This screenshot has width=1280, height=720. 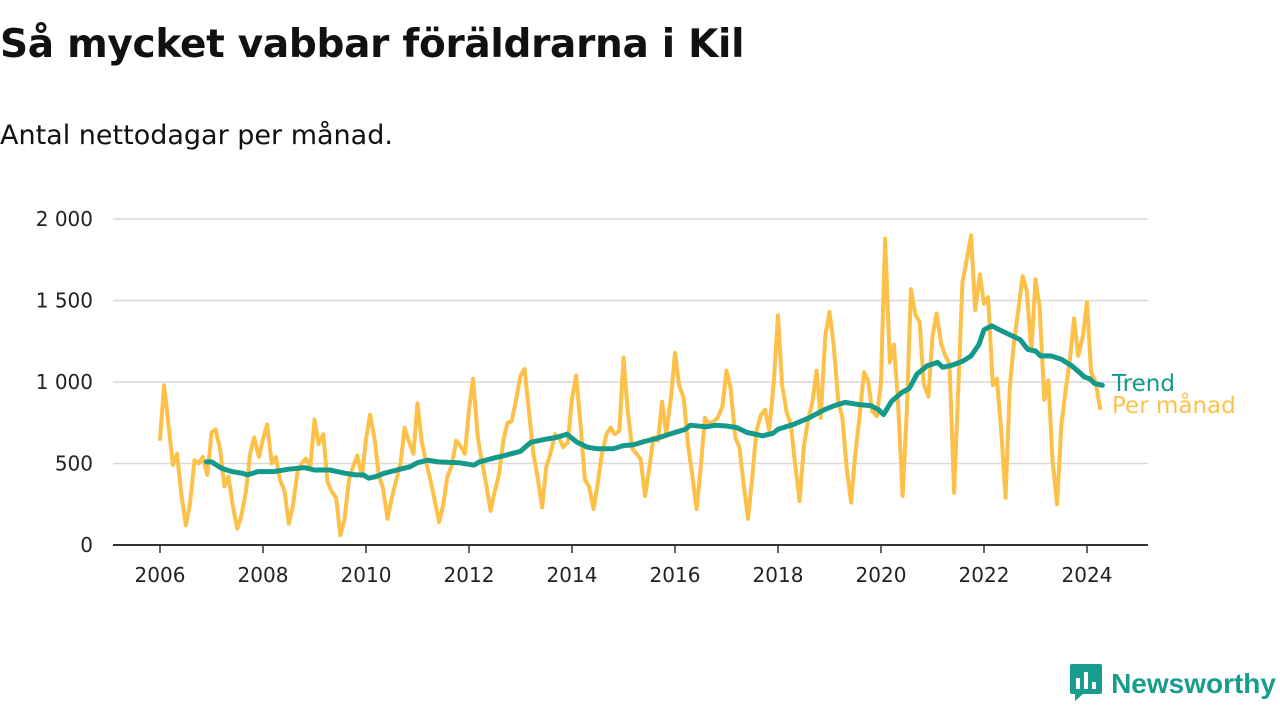 What do you see at coordinates (1087, 575) in the screenshot?
I see `x-tick-label: 2024` at bounding box center [1087, 575].